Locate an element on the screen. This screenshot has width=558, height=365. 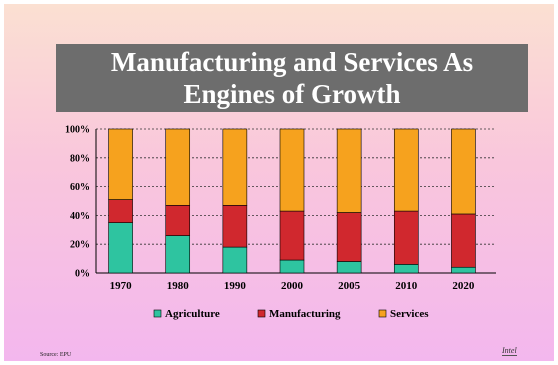
bar-services-1980 is located at coordinates (178, 167).